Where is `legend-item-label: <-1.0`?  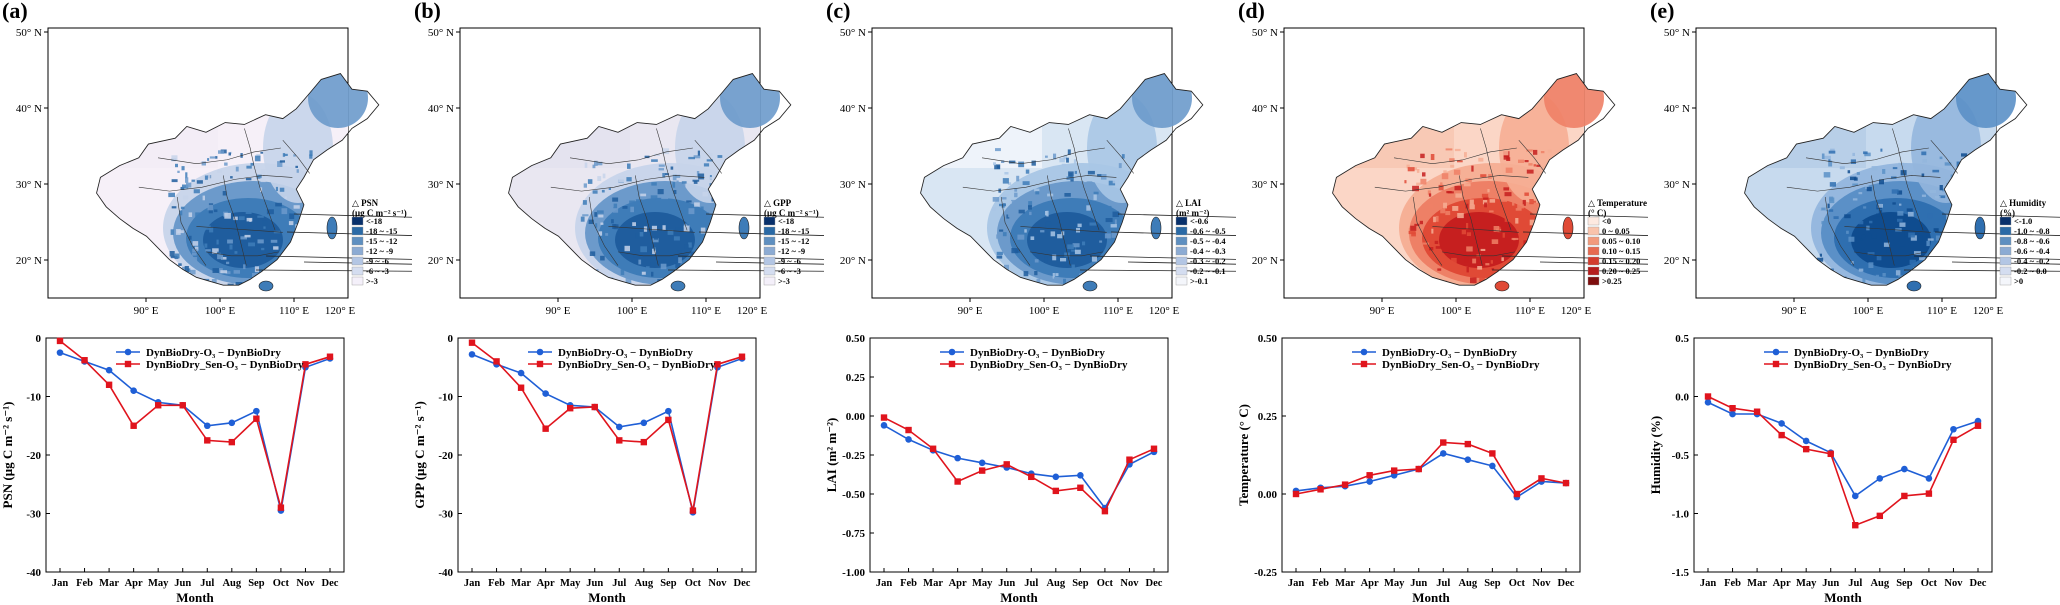
legend-item-label: <-1.0 is located at coordinates (2023, 221).